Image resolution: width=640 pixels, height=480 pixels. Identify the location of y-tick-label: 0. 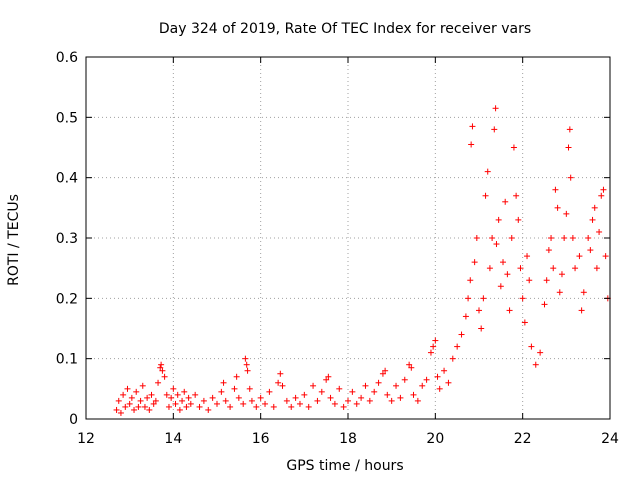
(73, 420).